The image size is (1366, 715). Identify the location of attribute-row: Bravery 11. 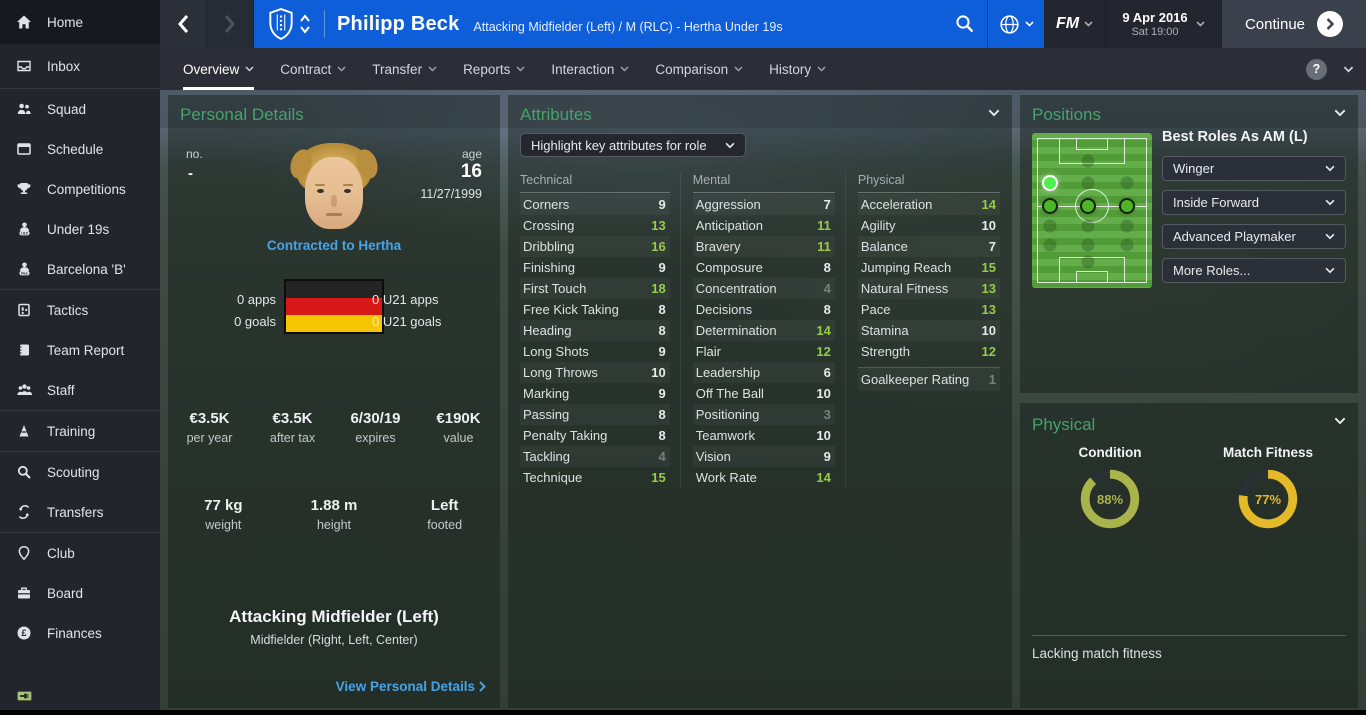
(763, 246).